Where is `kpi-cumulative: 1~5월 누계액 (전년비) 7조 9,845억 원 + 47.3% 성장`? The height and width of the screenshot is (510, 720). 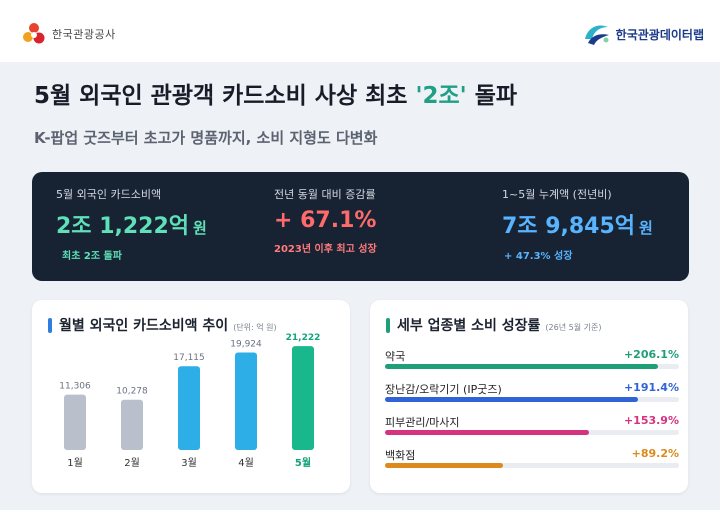
kpi-cumulative: 1~5월 누계액 (전년비) 7조 9,845억 원 + 47.3% 성장 is located at coordinates (577, 224).